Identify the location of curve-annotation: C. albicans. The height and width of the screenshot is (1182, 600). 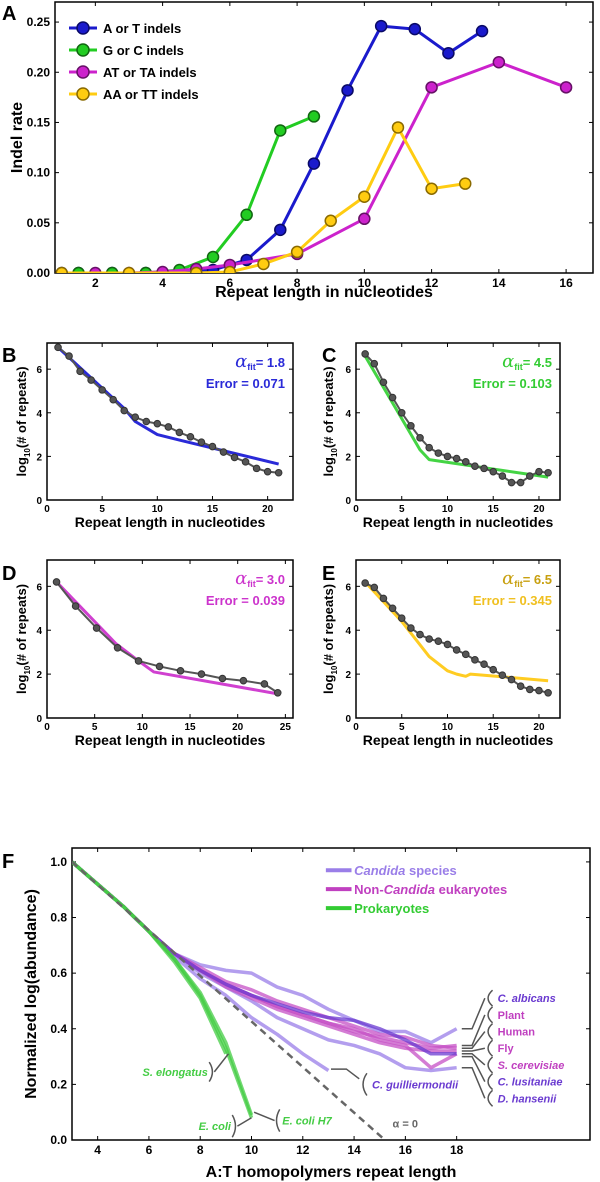
(527, 999).